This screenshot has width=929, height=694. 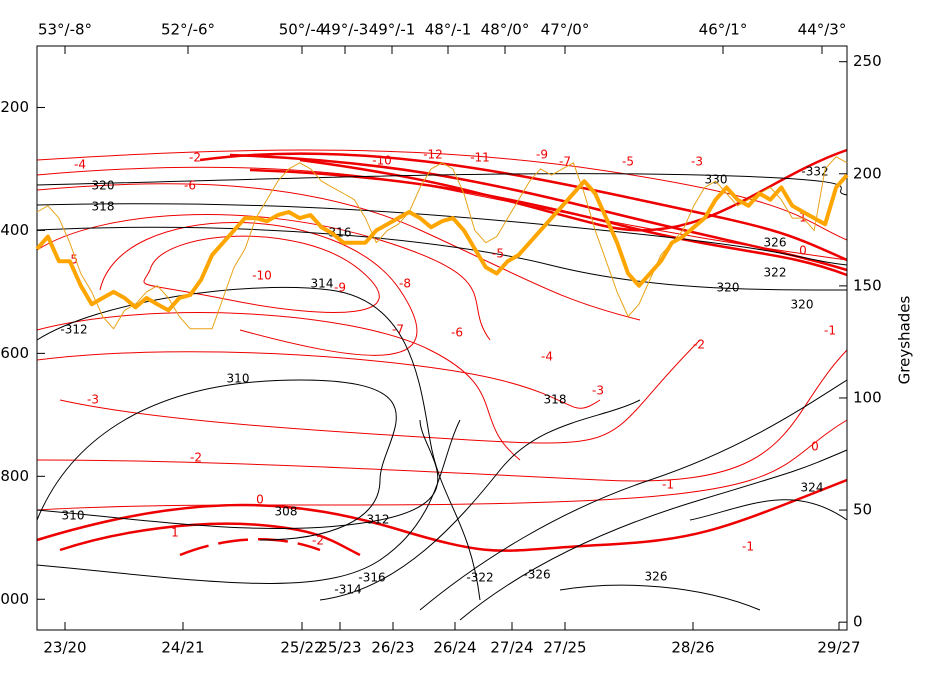 I want to click on contour-label: -6, so click(x=190, y=186).